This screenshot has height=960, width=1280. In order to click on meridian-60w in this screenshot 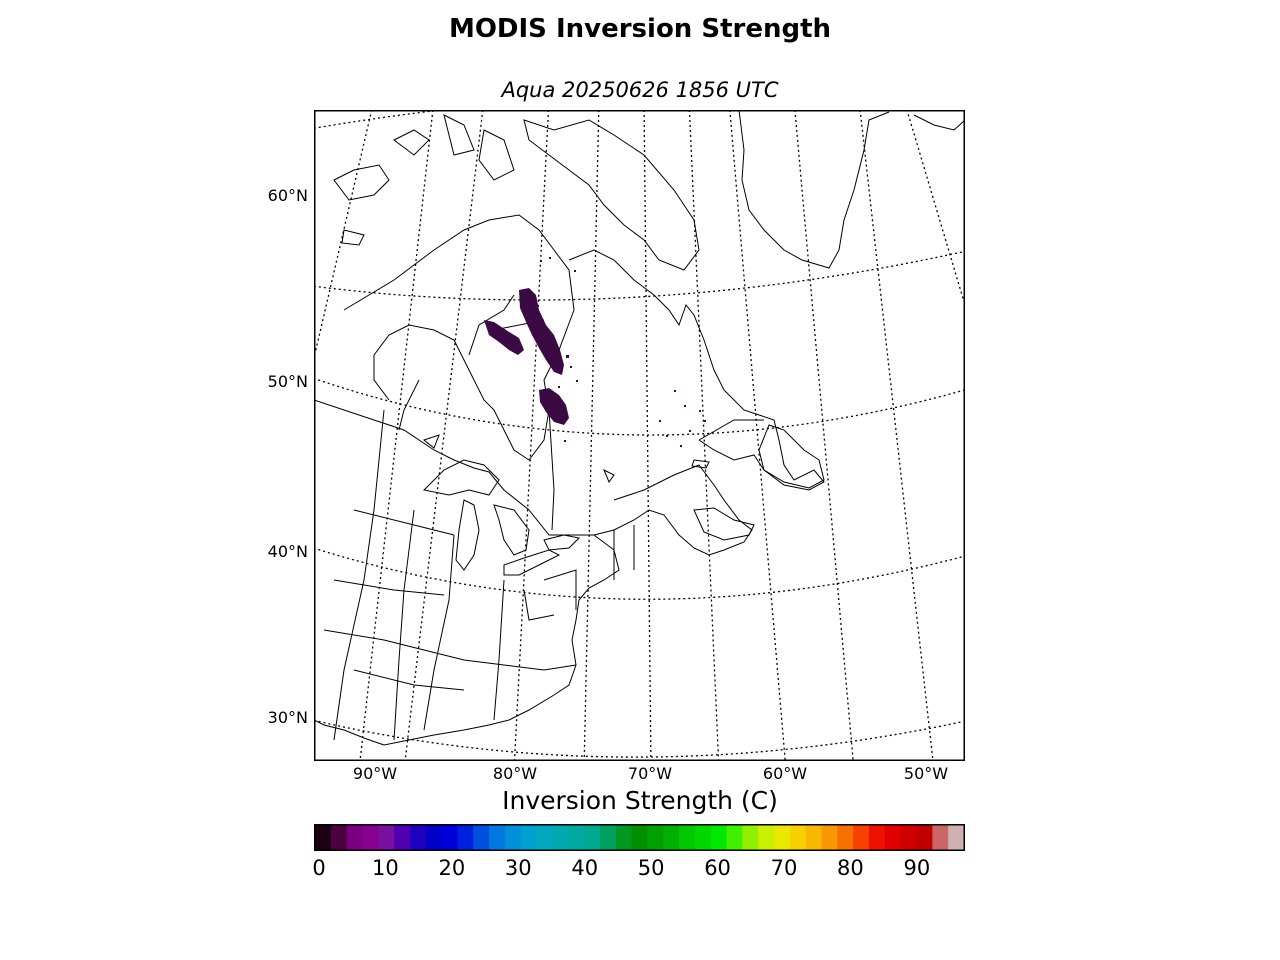, I will do `click(757, 435)`.